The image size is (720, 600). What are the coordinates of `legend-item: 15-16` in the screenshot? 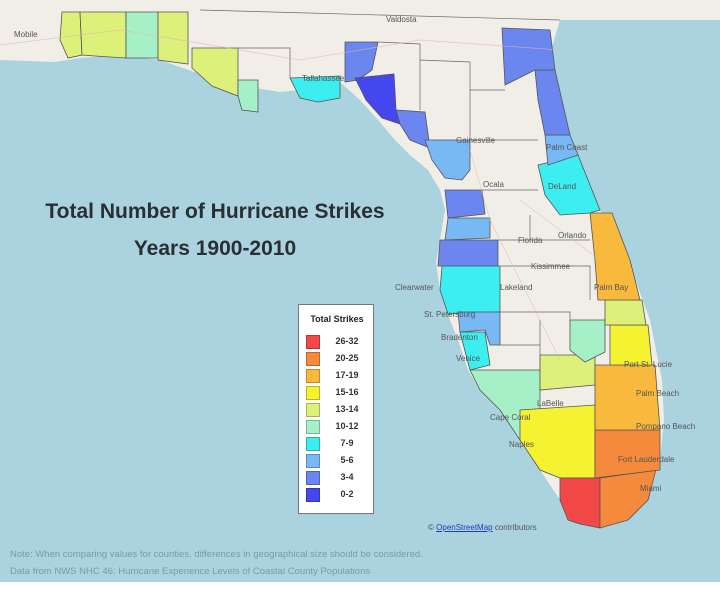 It's located at (339, 393).